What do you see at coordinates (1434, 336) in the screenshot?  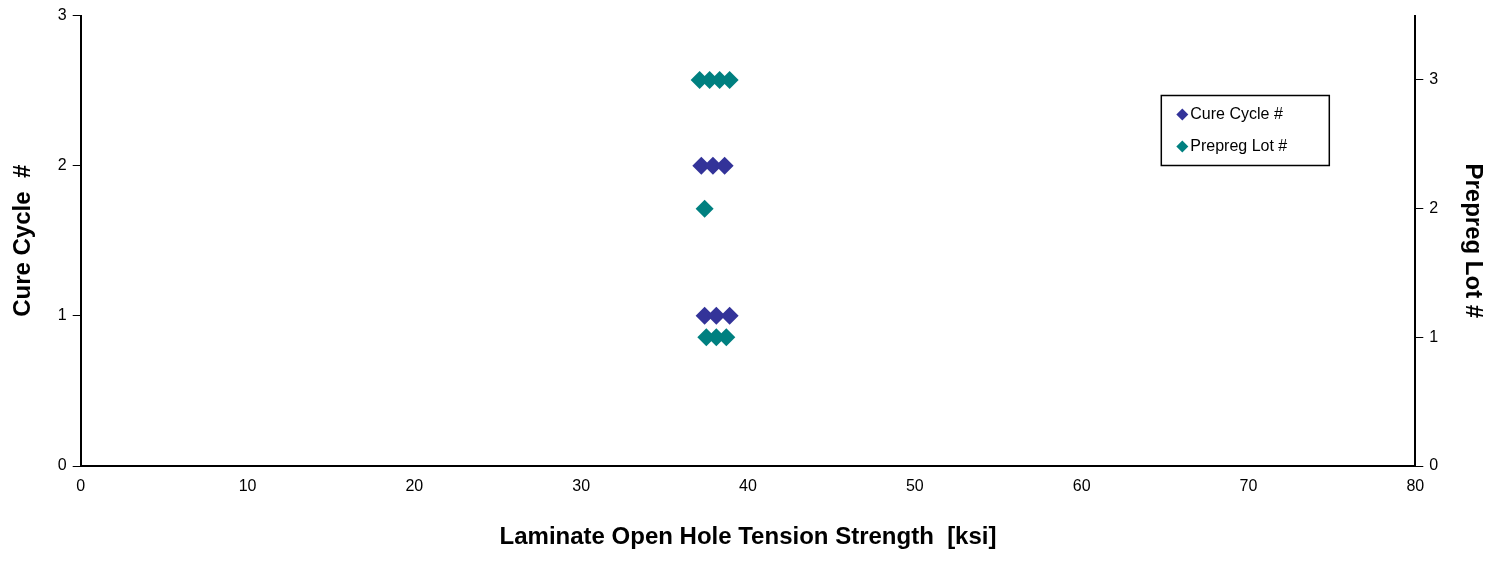 I see `y2-tick-label: 1` at bounding box center [1434, 336].